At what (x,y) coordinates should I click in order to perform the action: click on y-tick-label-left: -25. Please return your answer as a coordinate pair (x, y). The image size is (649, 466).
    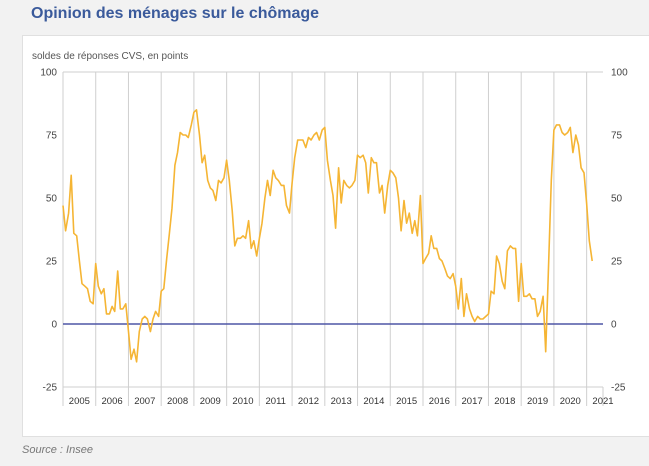
    Looking at the image, I should click on (50, 388).